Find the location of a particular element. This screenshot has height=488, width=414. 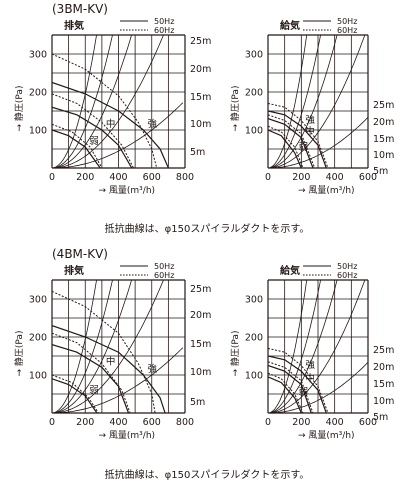

panel-title: 給気 is located at coordinates (290, 25).